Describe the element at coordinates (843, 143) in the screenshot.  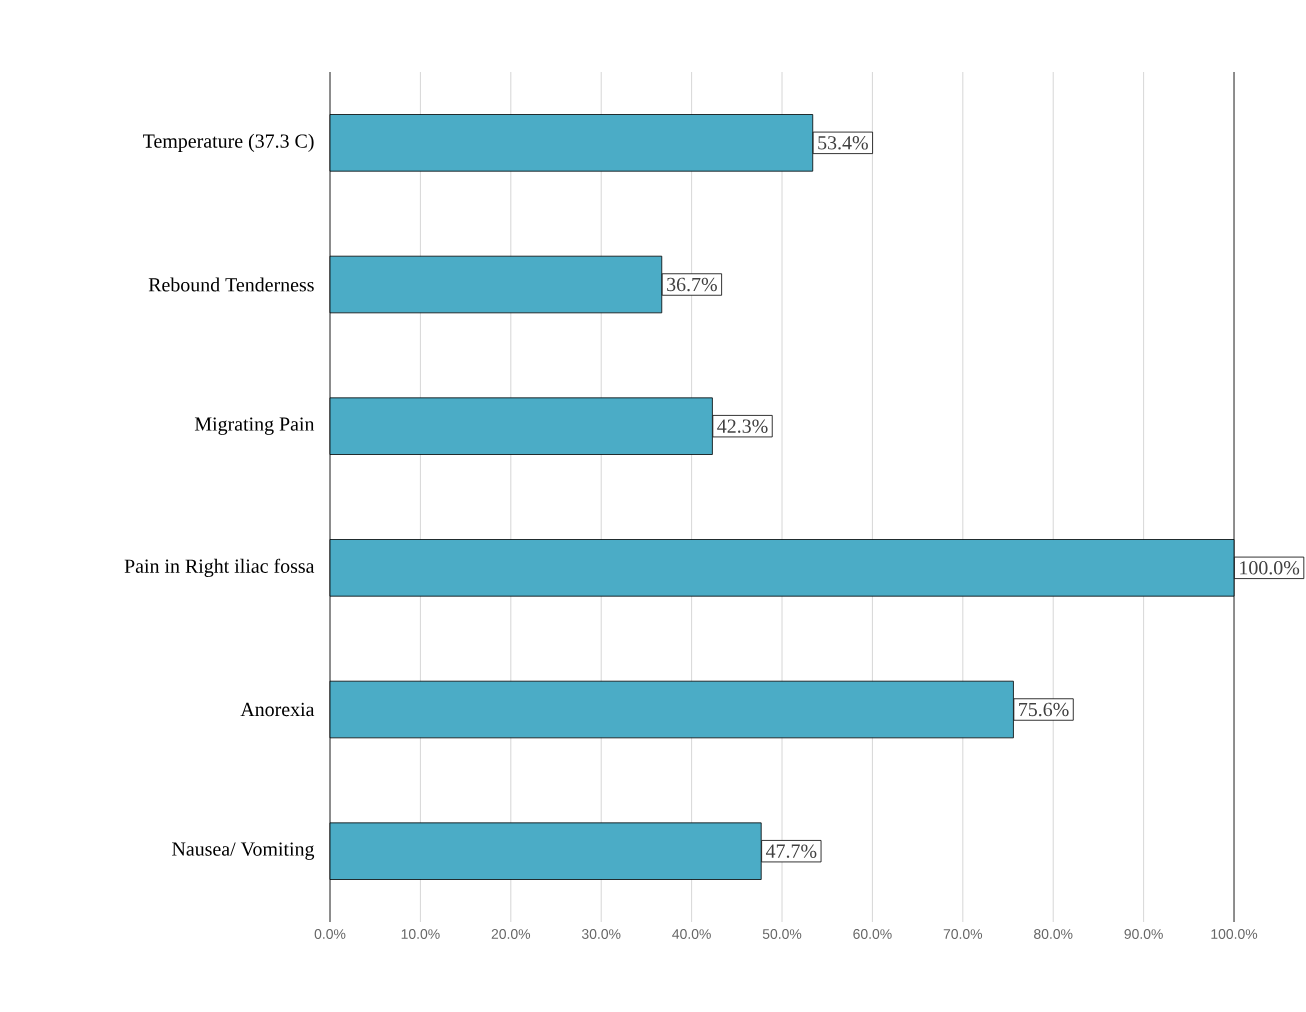
I see `data-label: 53.4%` at that location.